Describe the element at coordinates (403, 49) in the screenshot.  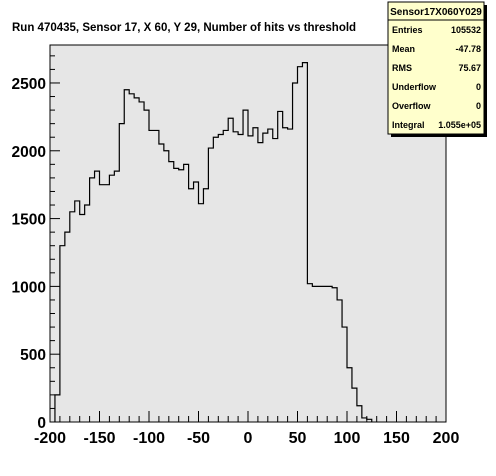
I see `stats-row-label: Mean` at that location.